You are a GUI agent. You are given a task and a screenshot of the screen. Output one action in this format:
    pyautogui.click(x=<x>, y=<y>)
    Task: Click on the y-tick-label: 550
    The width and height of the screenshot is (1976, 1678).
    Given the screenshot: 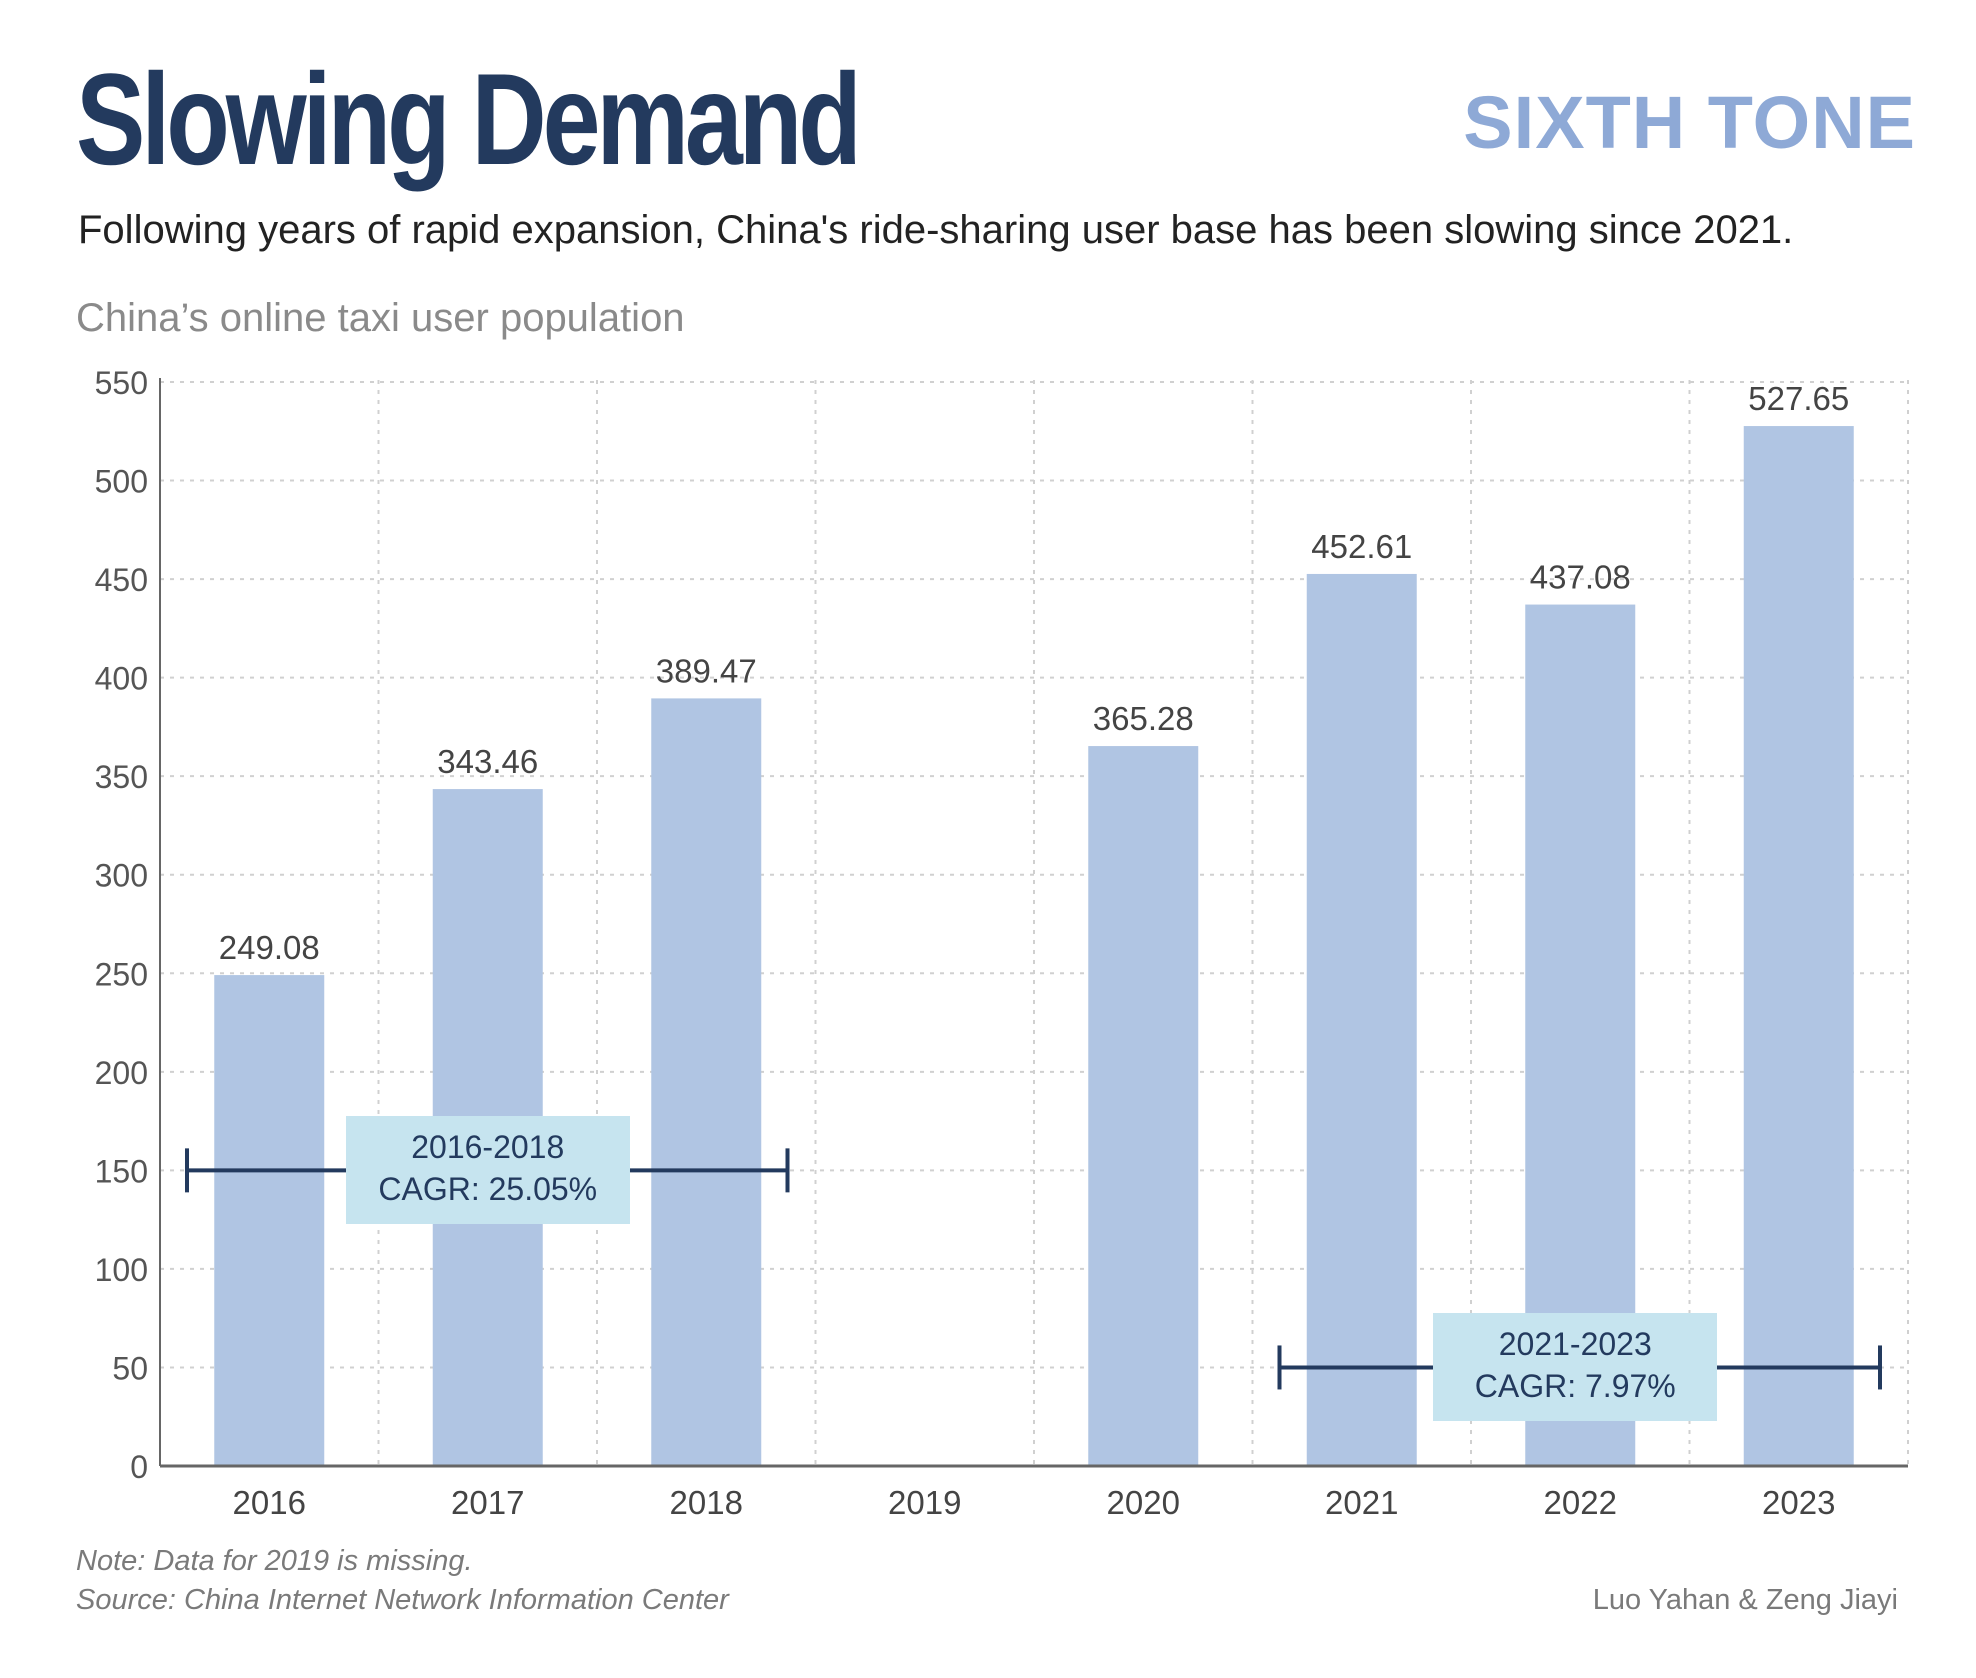 What is the action you would take?
    pyautogui.click(x=121, y=383)
    